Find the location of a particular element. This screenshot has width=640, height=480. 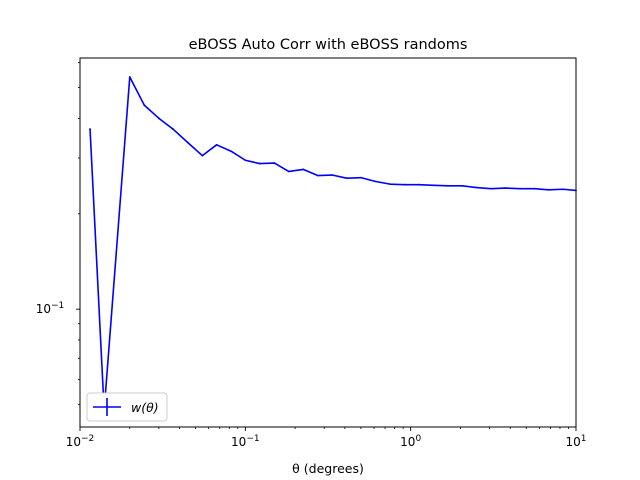

x-axis-ticks: 10⁻² 10⁻¹ 10⁰ 10¹ is located at coordinates (326, 438).